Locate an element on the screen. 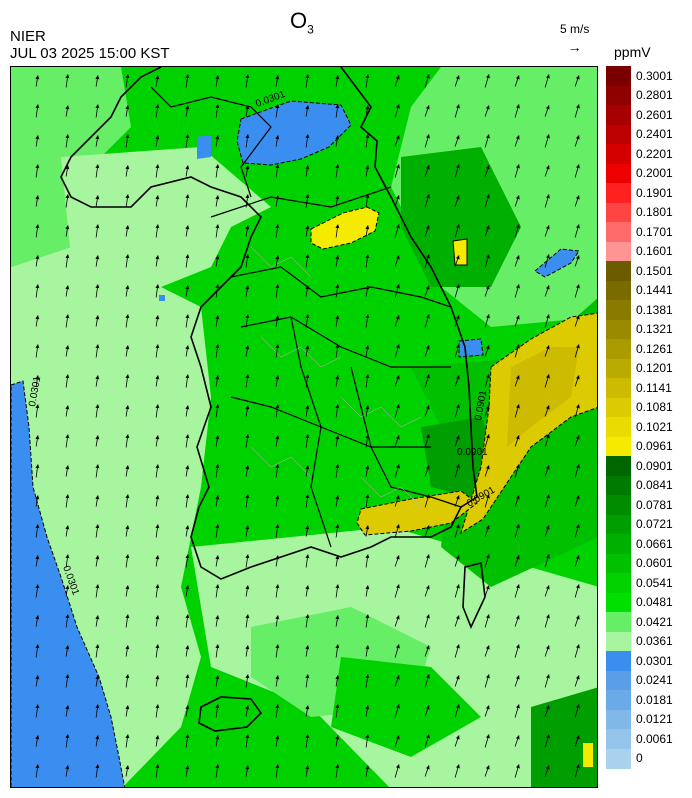 The width and height of the screenshot is (692, 798). district-borders is located at coordinates (336, 377).